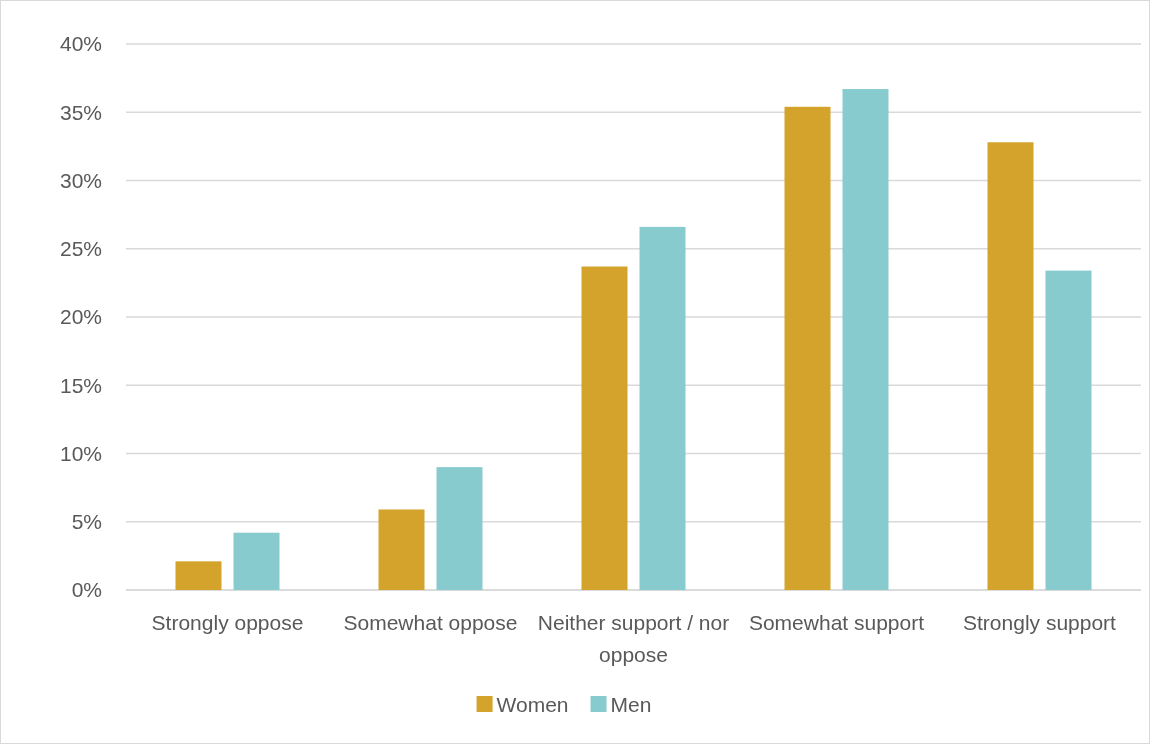 This screenshot has width=1150, height=744. Describe the element at coordinates (80, 317) in the screenshot. I see `y-tick-label: 20%` at that location.